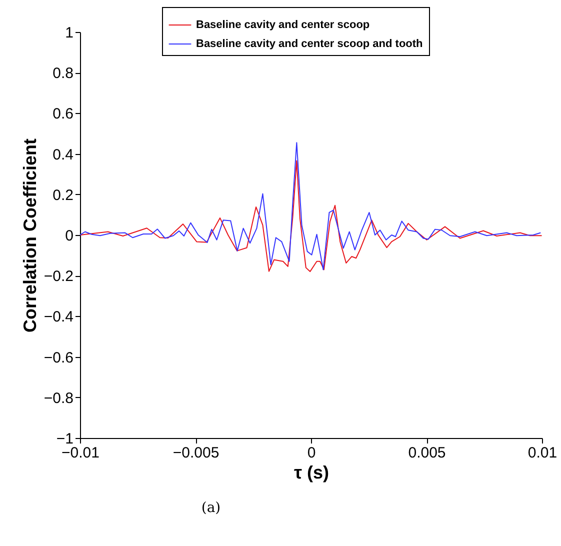 The image size is (561, 546). I want to click on y-tick-label: −0.8, so click(59, 398).